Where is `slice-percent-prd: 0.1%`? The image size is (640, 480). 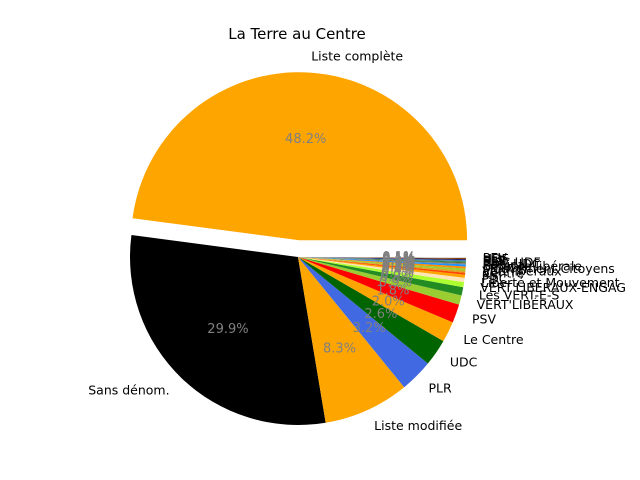
slice-percent-prd: 0.1% is located at coordinates (398, 259).